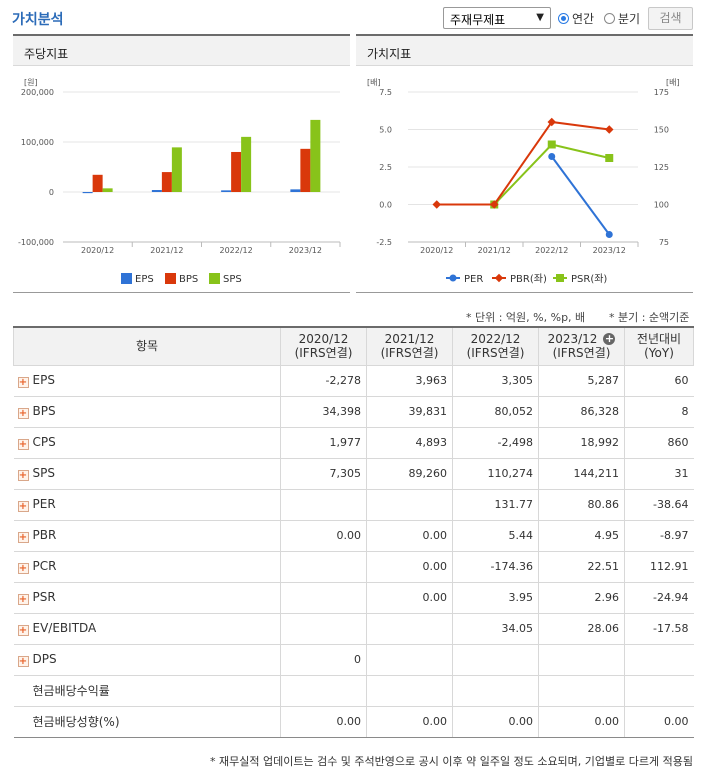  What do you see at coordinates (609, 339) in the screenshot?
I see `add-period-icon: +` at bounding box center [609, 339].